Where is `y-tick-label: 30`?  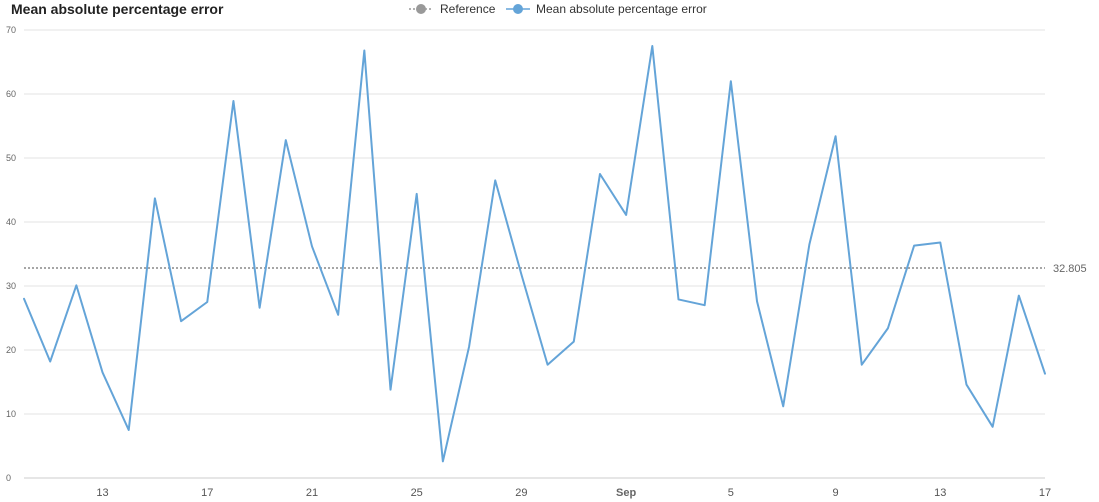 y-tick-label: 30 is located at coordinates (11, 286).